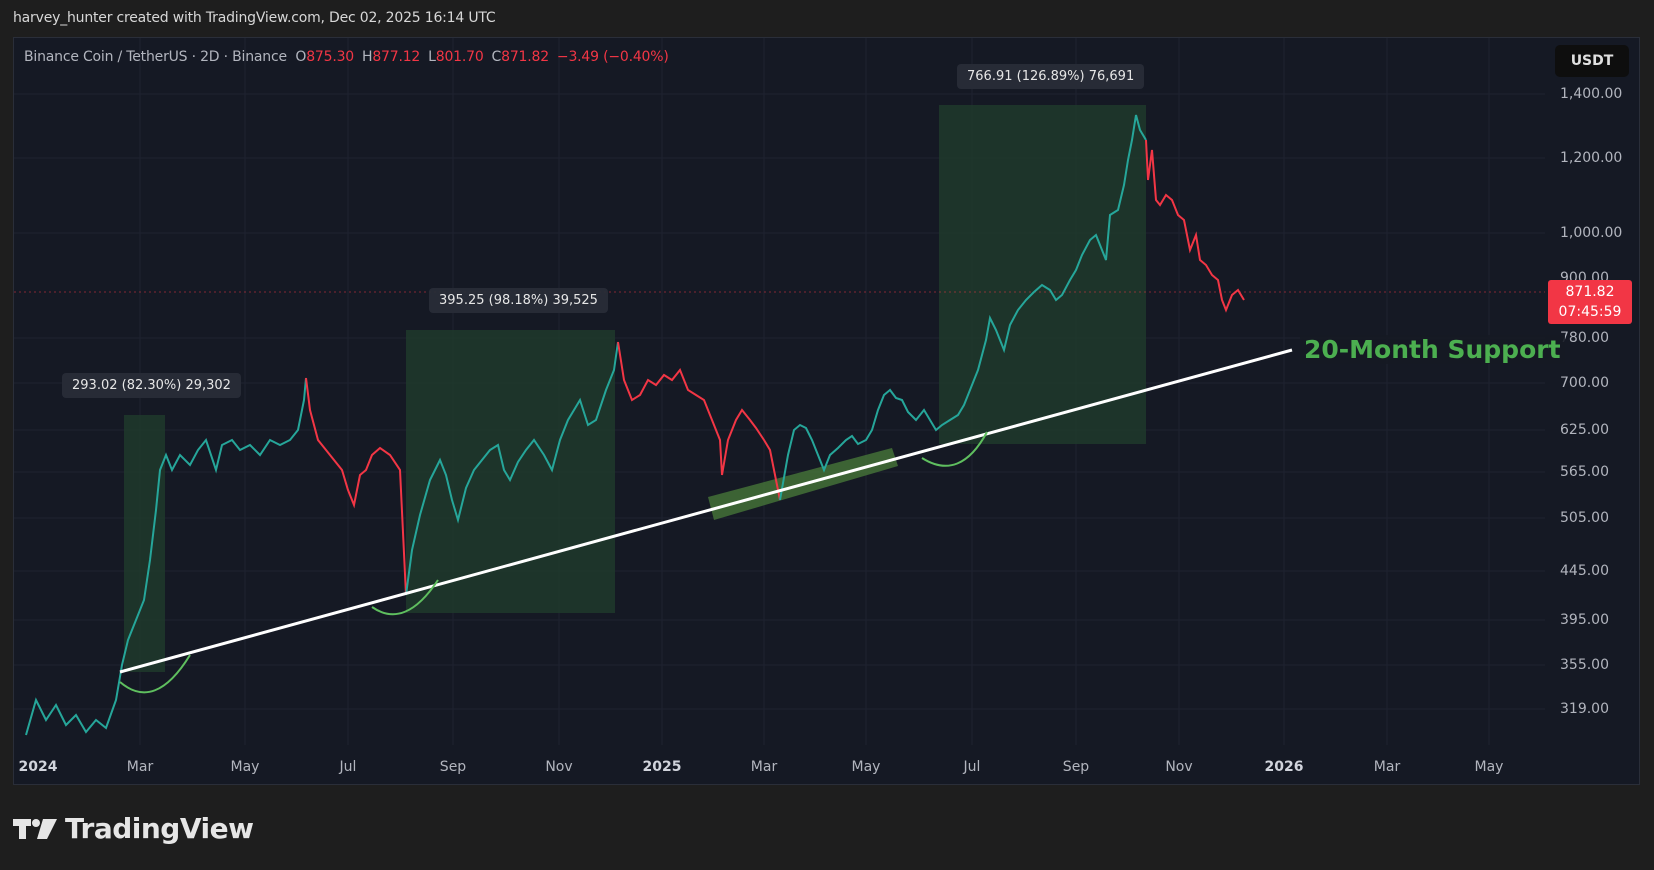 Image resolution: width=1654 pixels, height=870 pixels. I want to click on tradingview-brand: TradingView, so click(133, 828).